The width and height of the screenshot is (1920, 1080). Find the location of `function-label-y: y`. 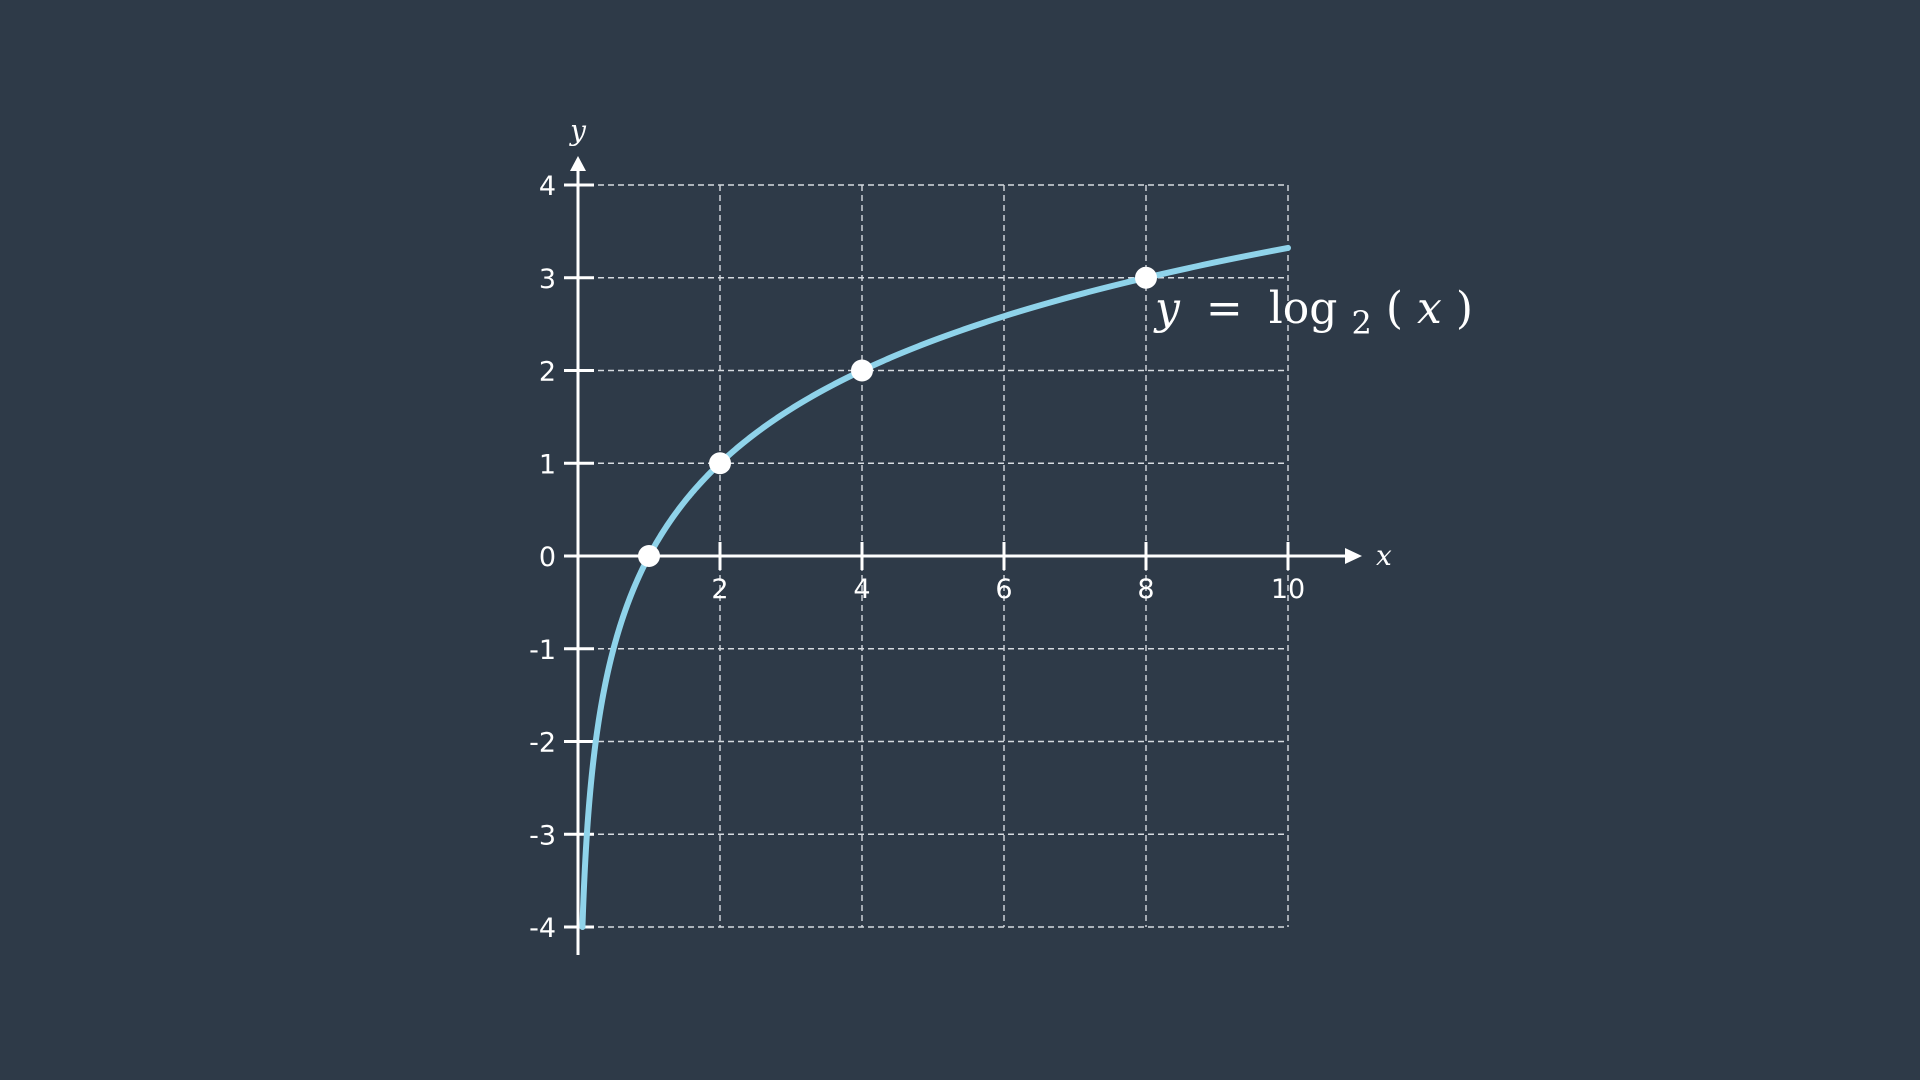

function-label-y: y is located at coordinates (1167, 308).